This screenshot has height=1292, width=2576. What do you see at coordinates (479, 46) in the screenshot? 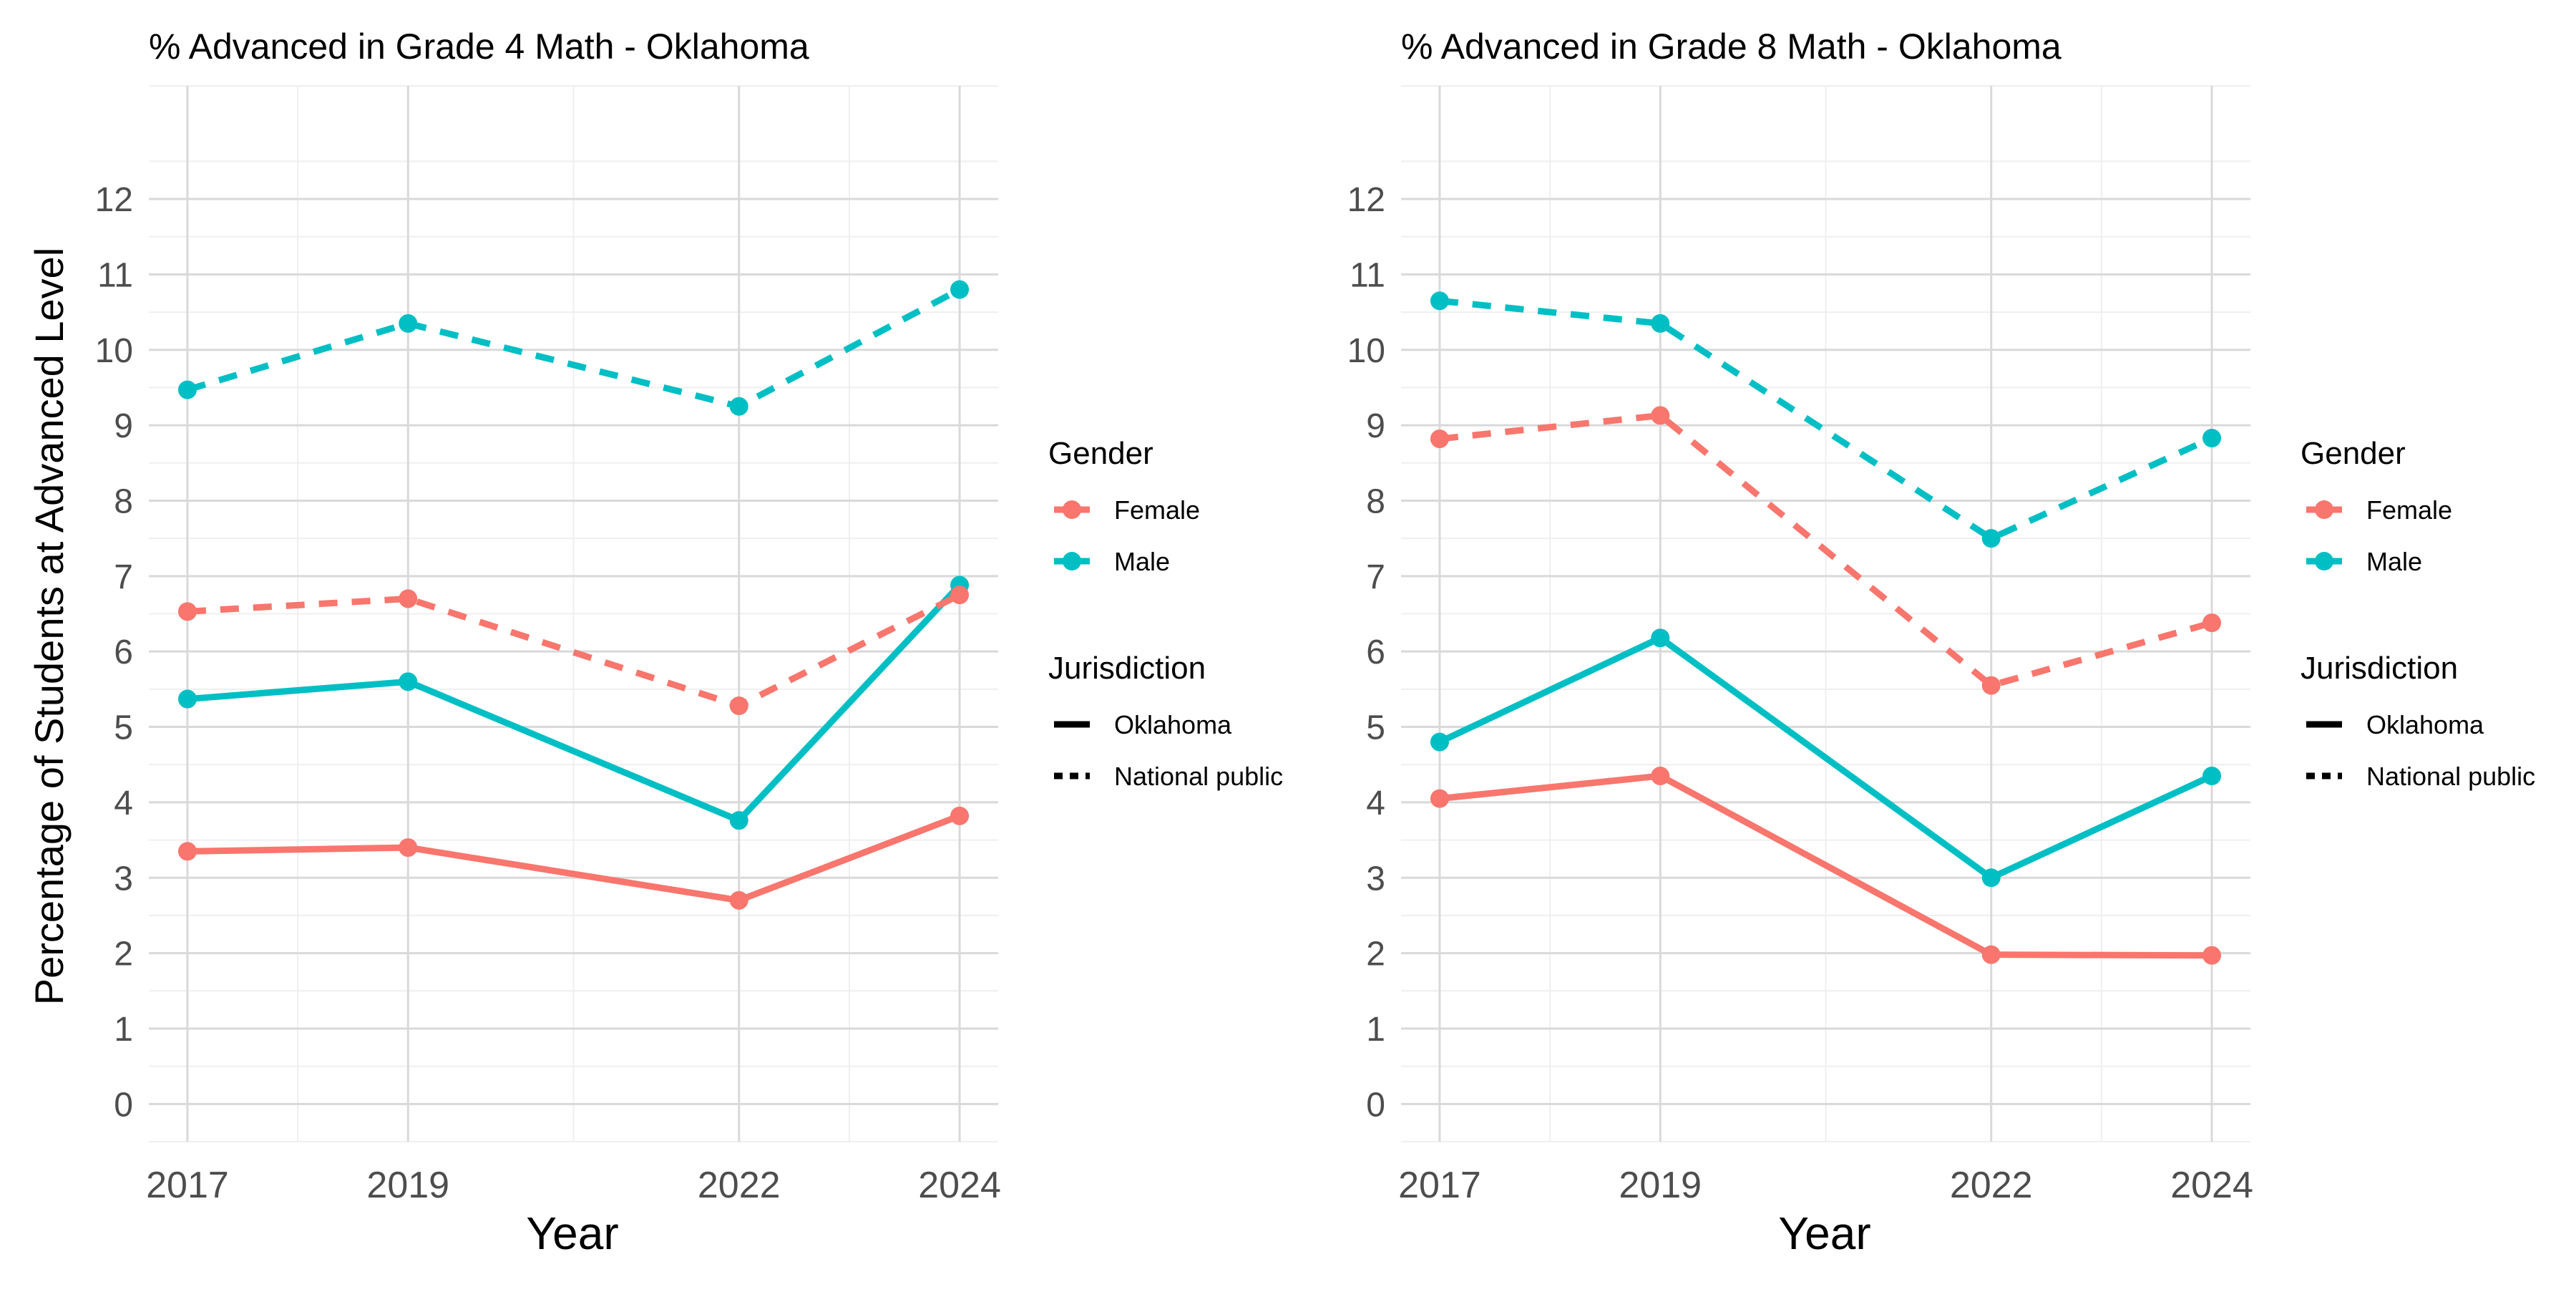
I see `chart-title: % Advanced in Grade 4 Math - Oklahoma` at bounding box center [479, 46].